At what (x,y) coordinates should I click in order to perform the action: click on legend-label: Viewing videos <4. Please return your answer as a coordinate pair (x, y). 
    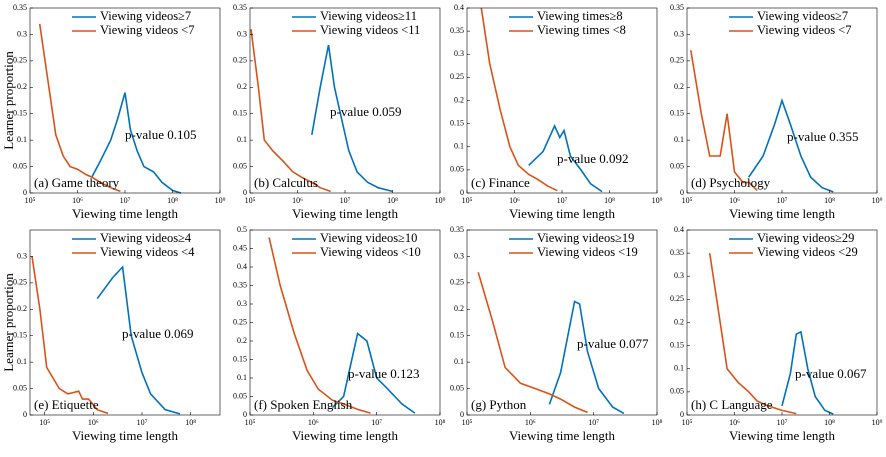
    Looking at the image, I should click on (147, 252).